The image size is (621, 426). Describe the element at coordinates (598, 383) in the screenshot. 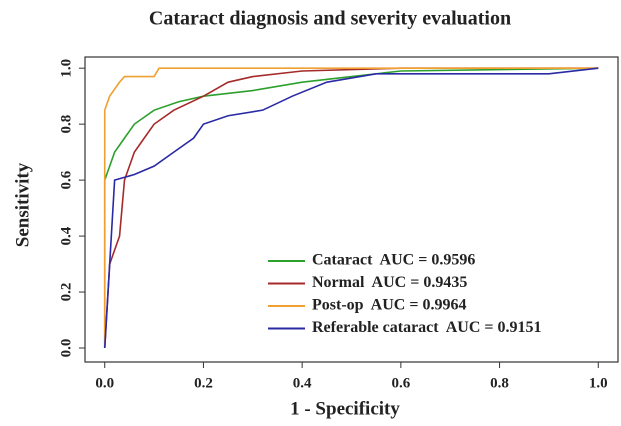

I see `x-tick-label: 1.0` at that location.